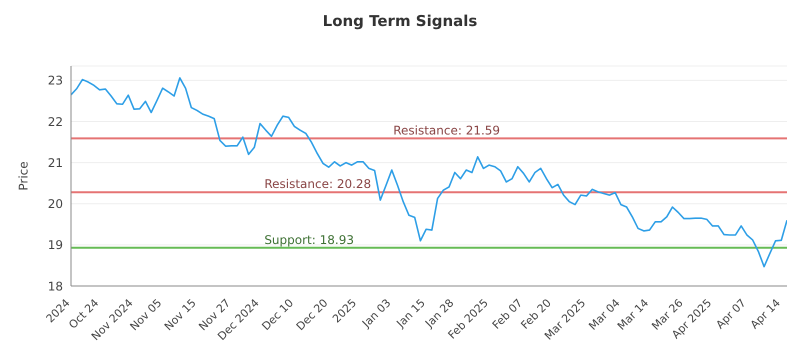  What do you see at coordinates (312, 315) in the screenshot?
I see `x-tick-label: Dec 20` at bounding box center [312, 315].